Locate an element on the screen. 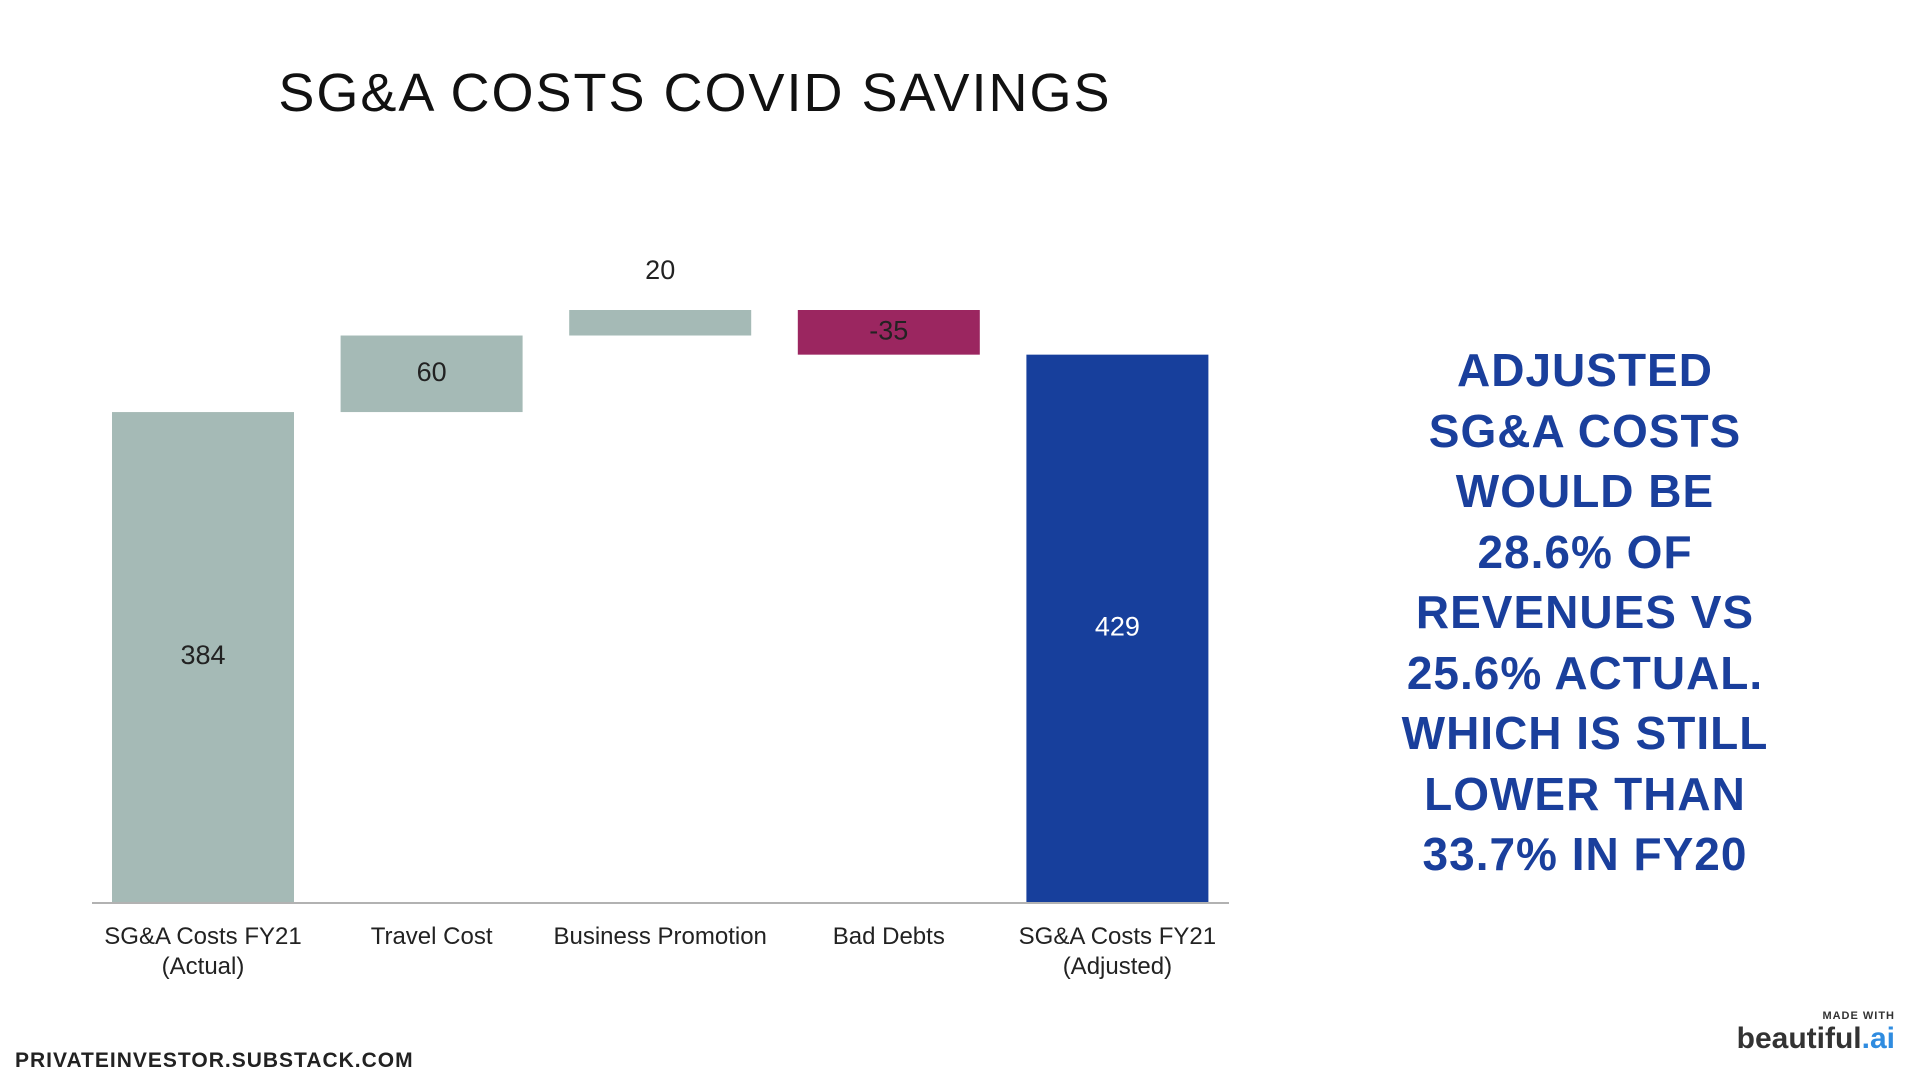 This screenshot has height=1080, width=1920. x-tick-label: Business Promotion is located at coordinates (660, 936).